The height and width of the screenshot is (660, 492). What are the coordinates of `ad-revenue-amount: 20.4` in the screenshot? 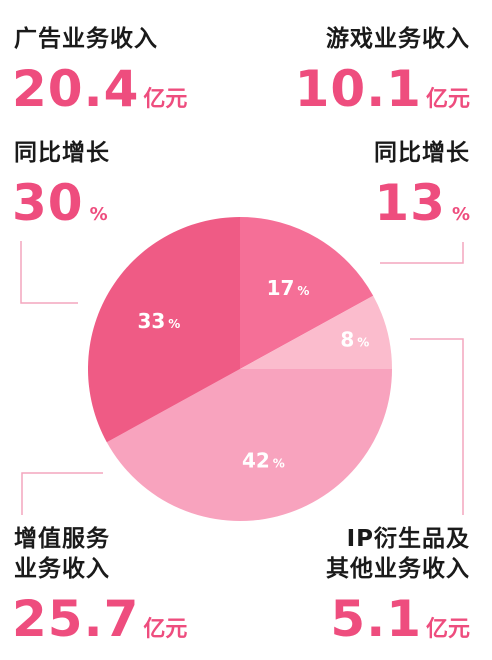 It's located at (76, 89).